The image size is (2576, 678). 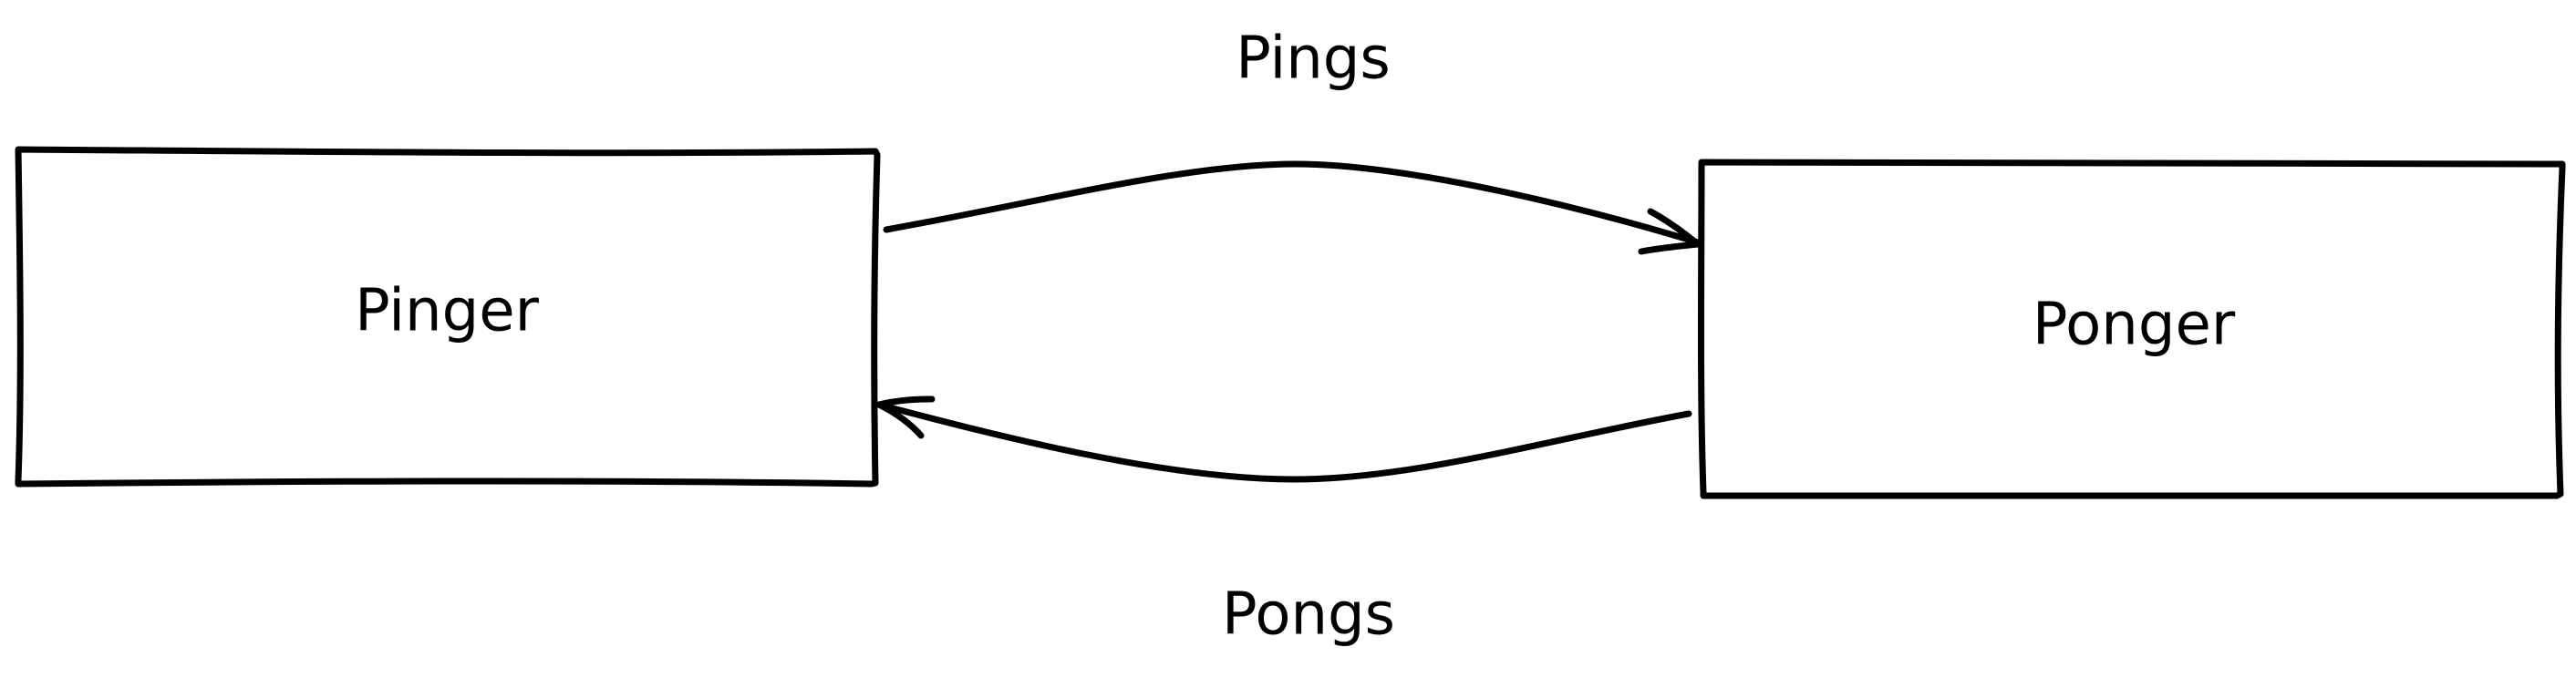 What do you see at coordinates (1313, 59) in the screenshot?
I see `pings-label: Pings` at bounding box center [1313, 59].